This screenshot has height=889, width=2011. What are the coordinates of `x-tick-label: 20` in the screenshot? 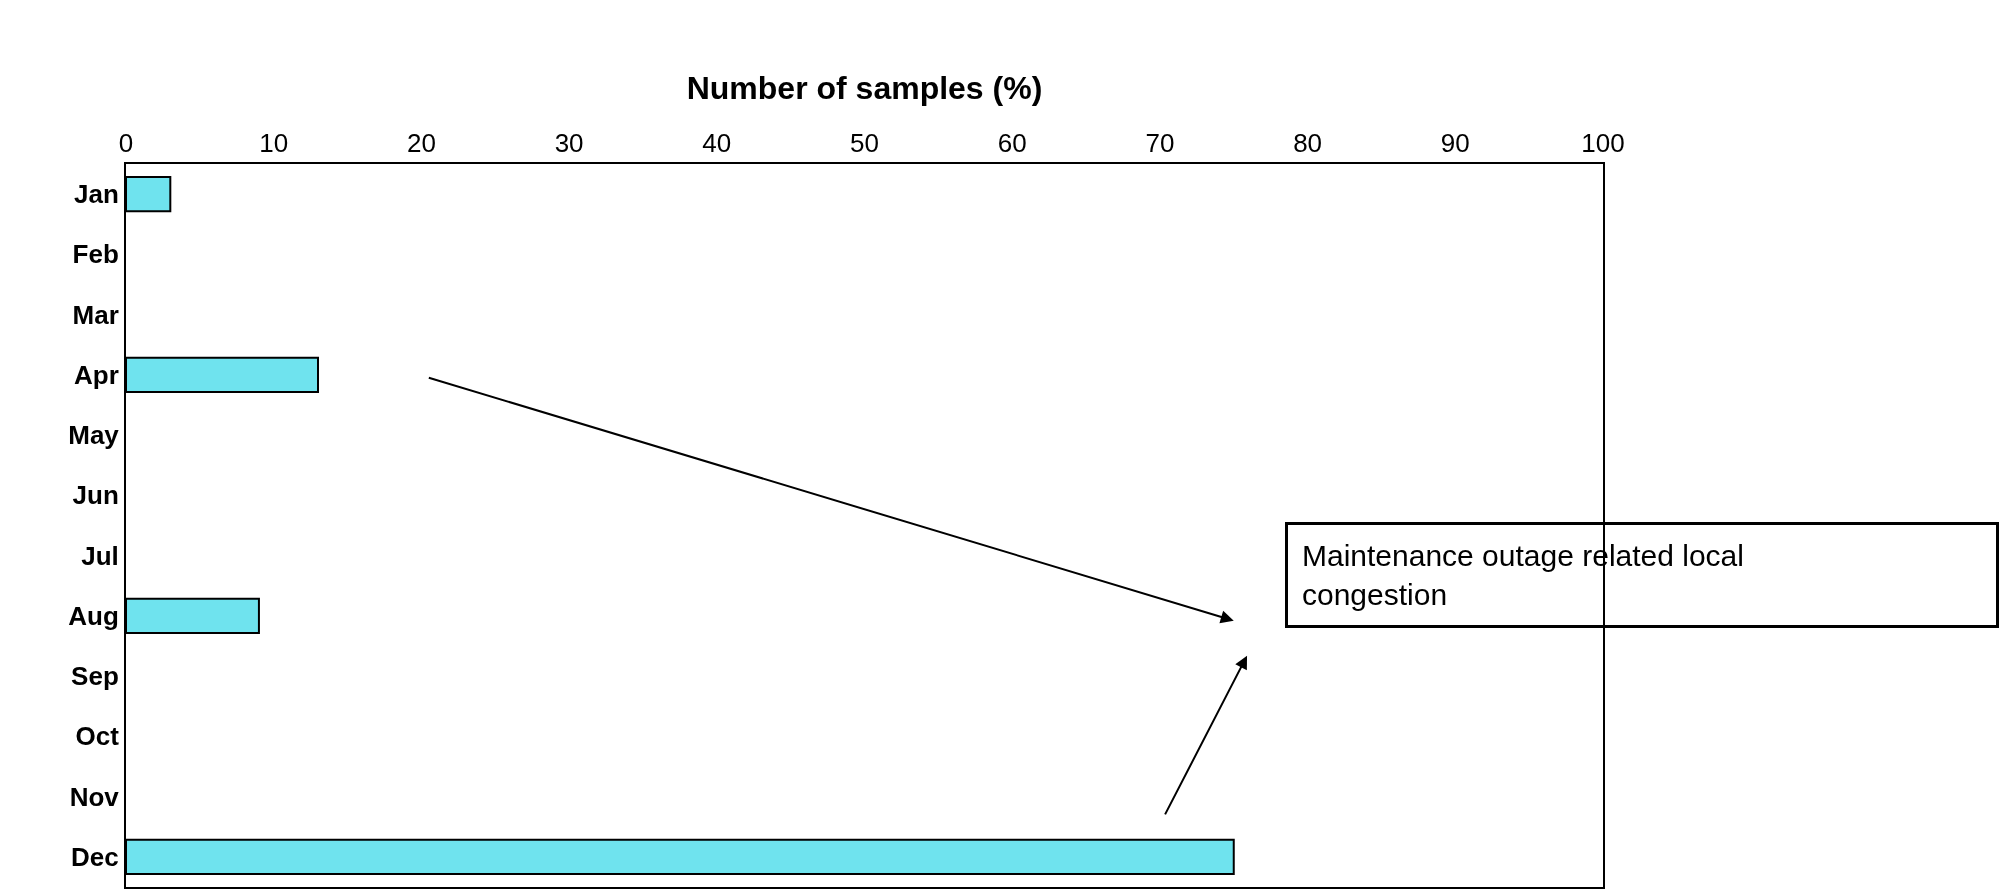 It's located at (421, 142).